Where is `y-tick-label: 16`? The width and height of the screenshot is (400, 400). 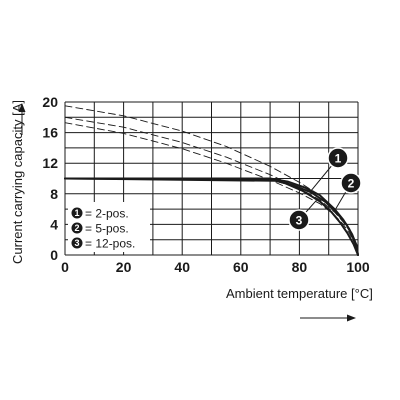
y-tick-label: 16 is located at coordinates (50, 133).